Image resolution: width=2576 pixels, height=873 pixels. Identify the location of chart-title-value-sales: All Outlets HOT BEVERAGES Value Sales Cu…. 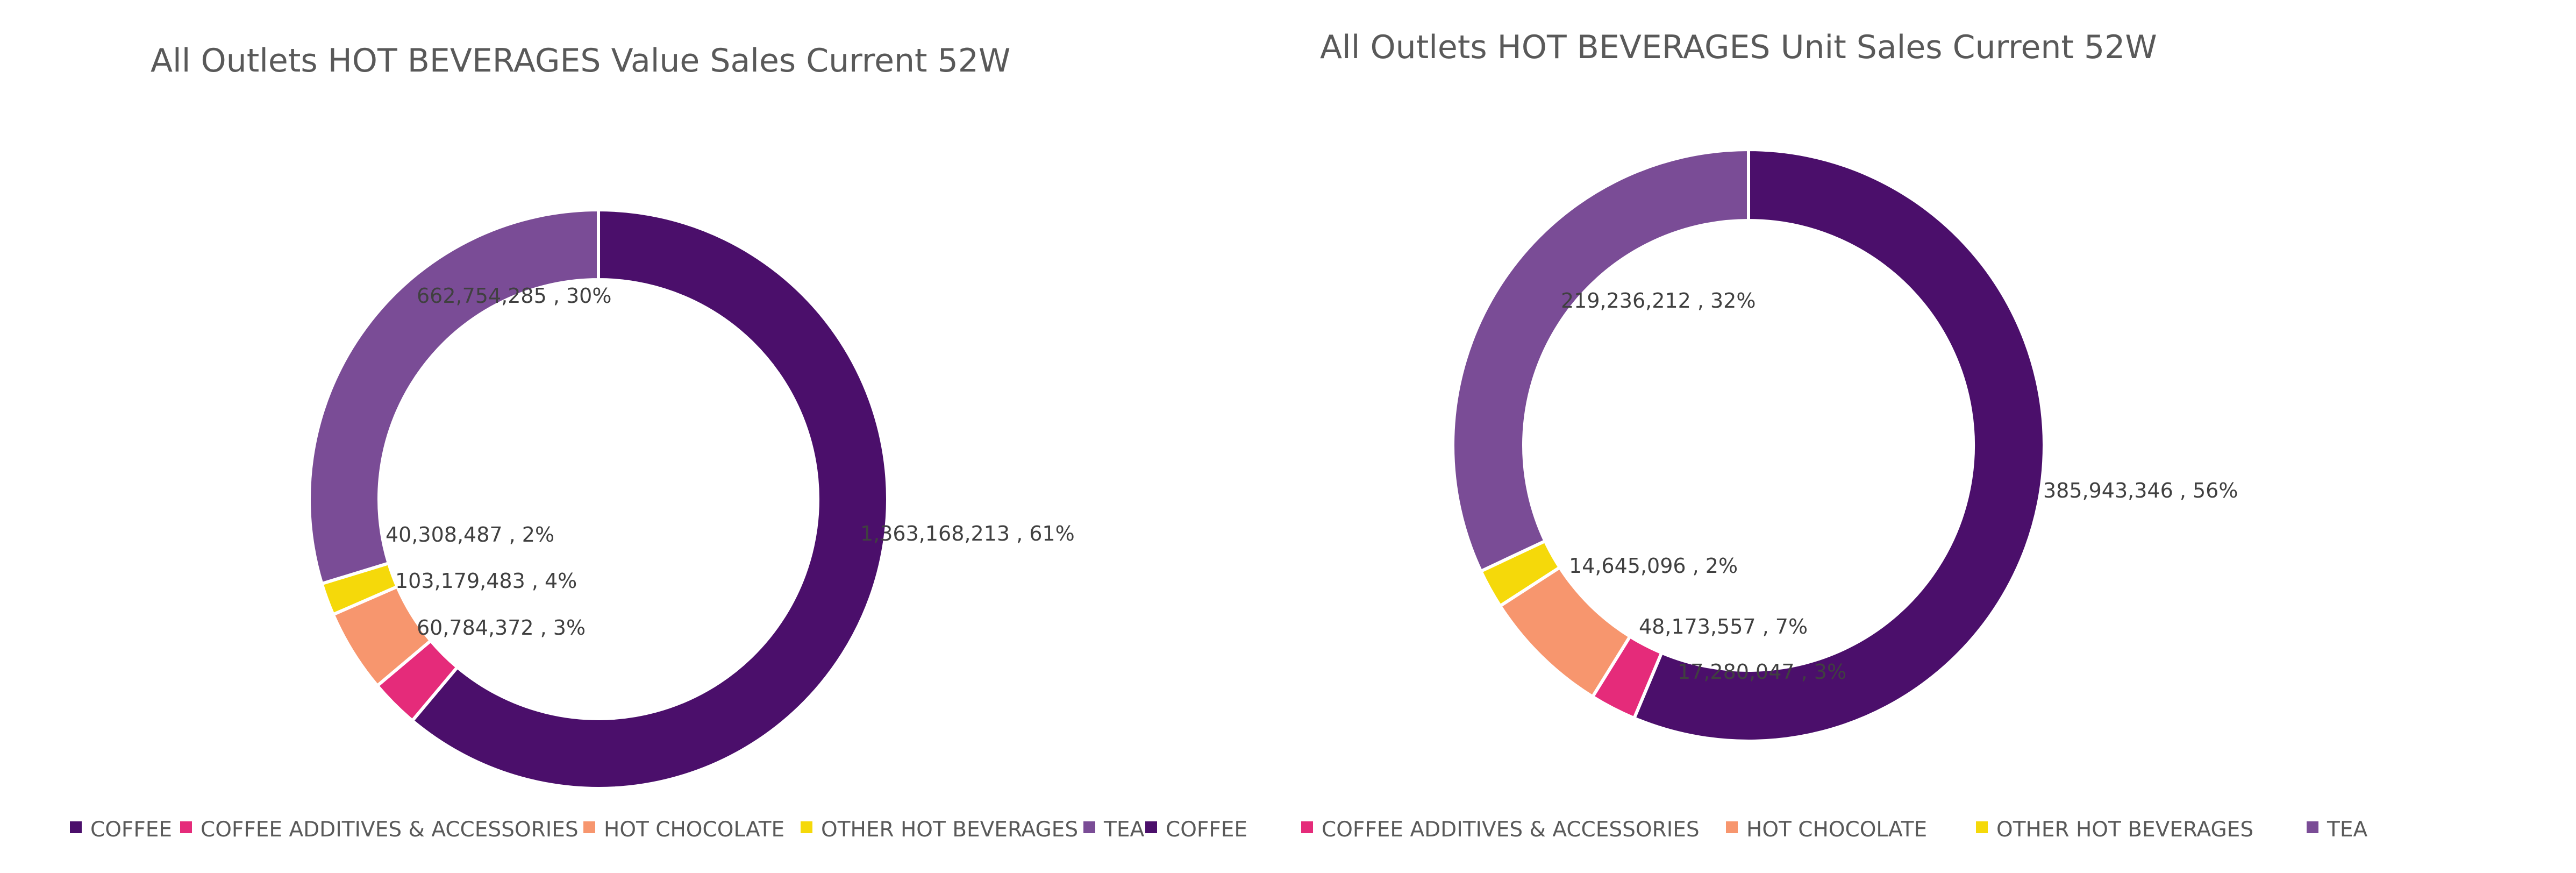
(580, 61).